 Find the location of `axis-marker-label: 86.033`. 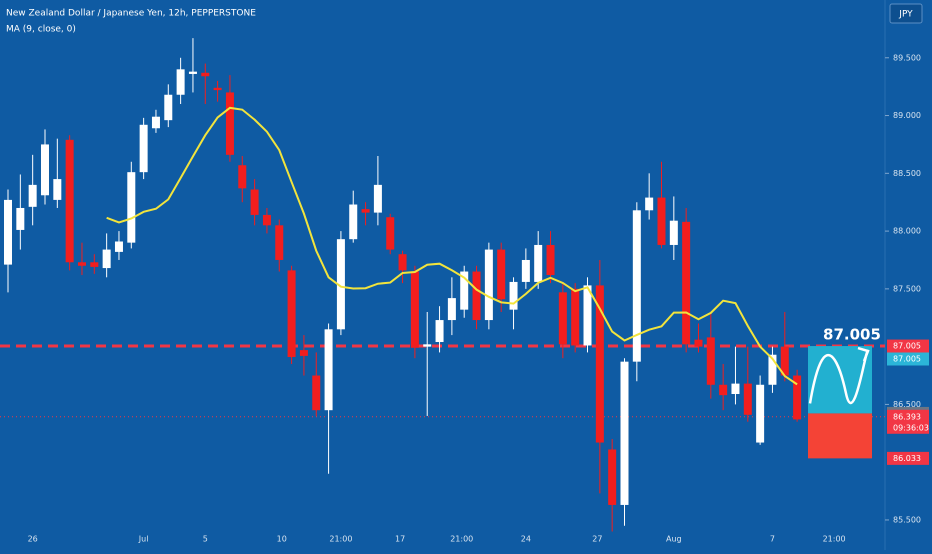

axis-marker-label: 86.033 is located at coordinates (907, 458).